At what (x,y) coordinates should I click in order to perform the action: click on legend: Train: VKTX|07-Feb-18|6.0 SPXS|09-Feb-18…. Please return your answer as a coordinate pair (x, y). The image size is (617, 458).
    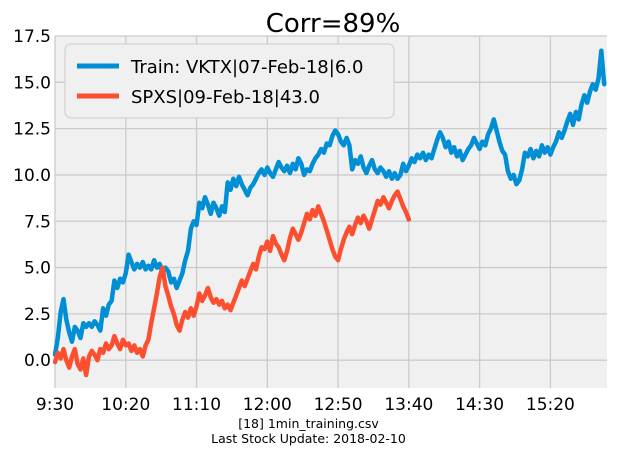
    Looking at the image, I should click on (229, 81).